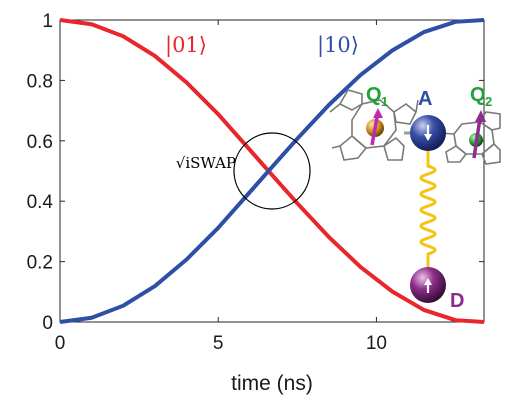 The image size is (508, 398). I want to click on y-tick-label: 0, so click(47, 323).